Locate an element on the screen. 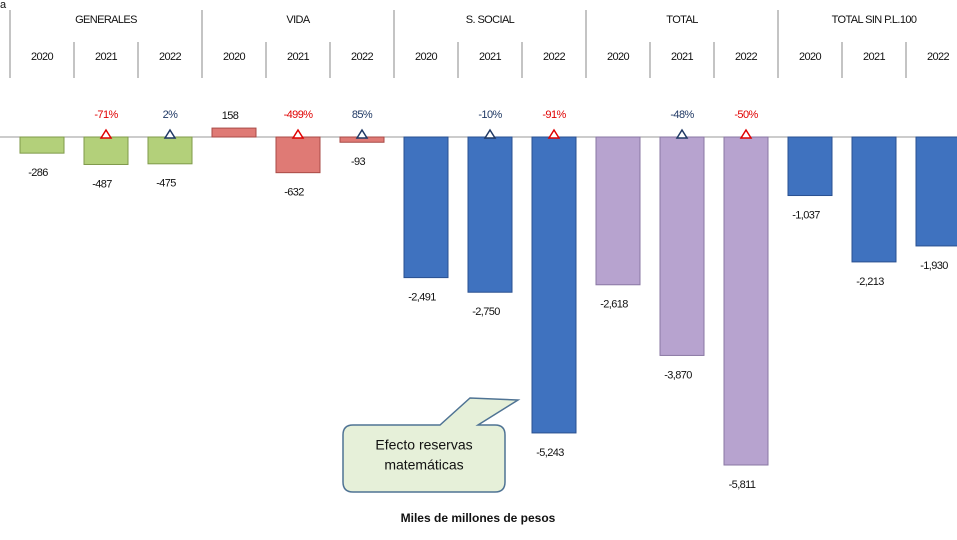  callout is located at coordinates (431, 445).